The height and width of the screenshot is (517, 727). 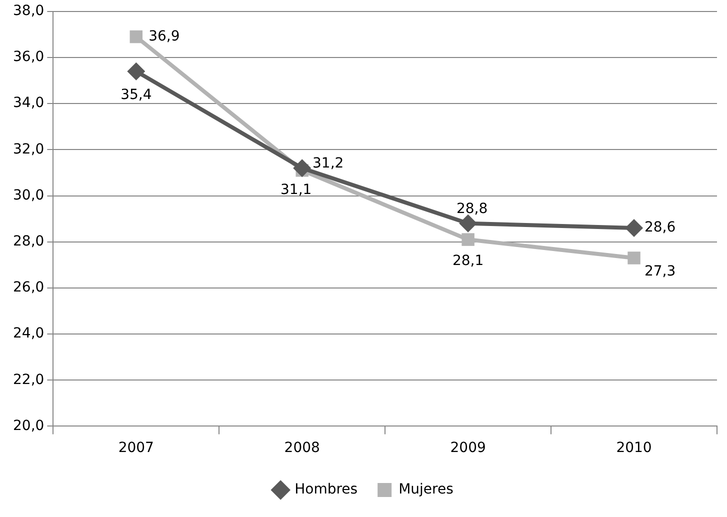 What do you see at coordinates (660, 272) in the screenshot?
I see `data-label: 27,3` at bounding box center [660, 272].